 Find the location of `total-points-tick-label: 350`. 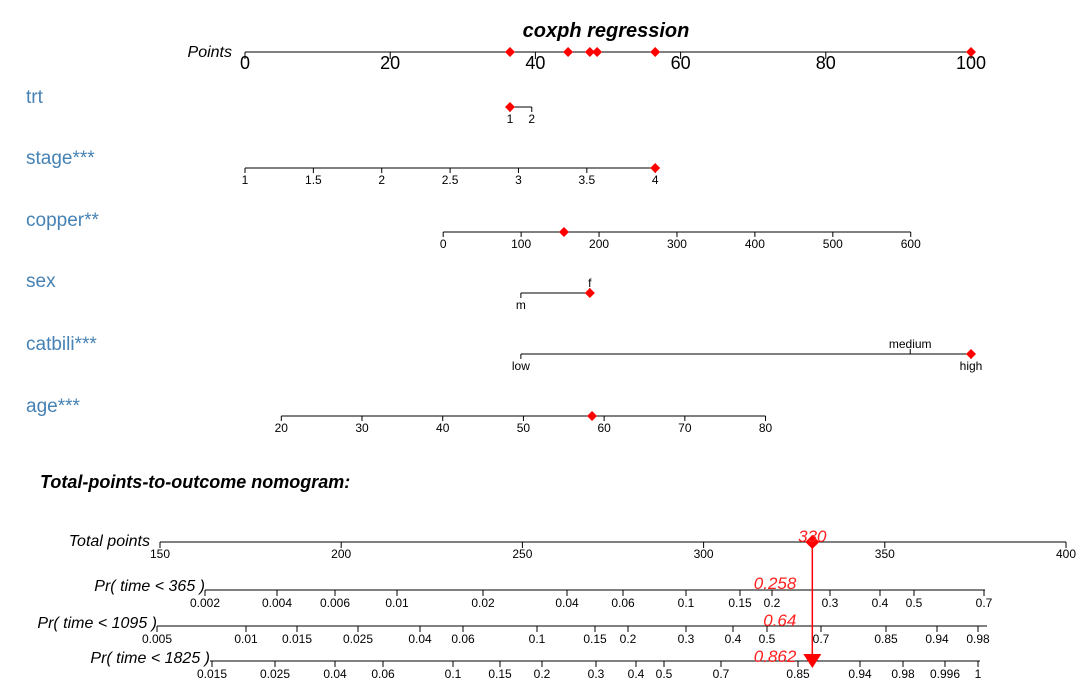

total-points-tick-label: 350 is located at coordinates (885, 554).